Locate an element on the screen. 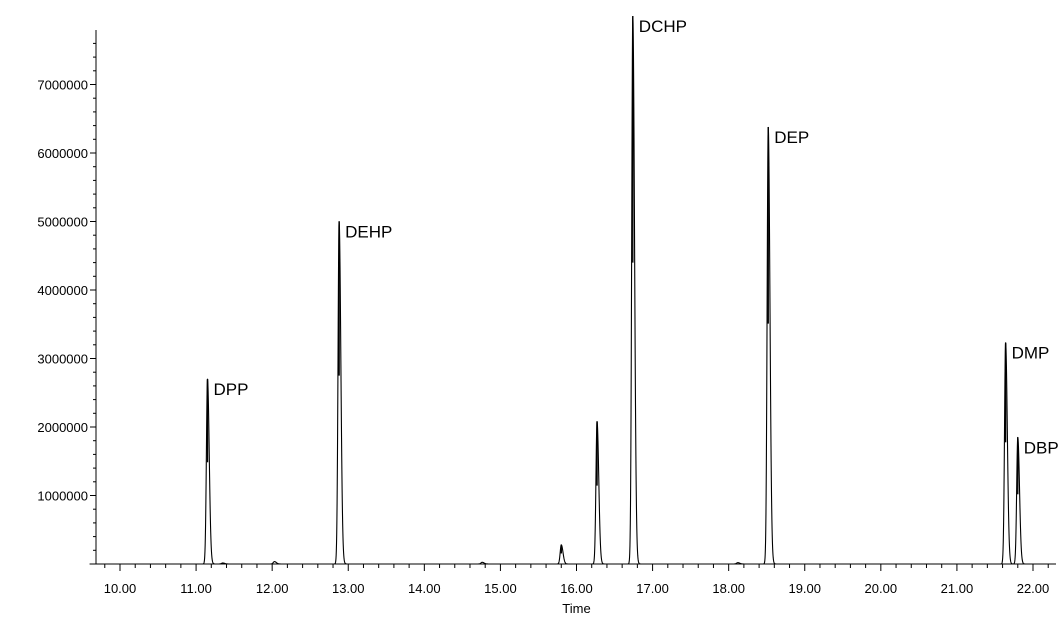  y-tick-label: 6000000 is located at coordinates (62, 153).